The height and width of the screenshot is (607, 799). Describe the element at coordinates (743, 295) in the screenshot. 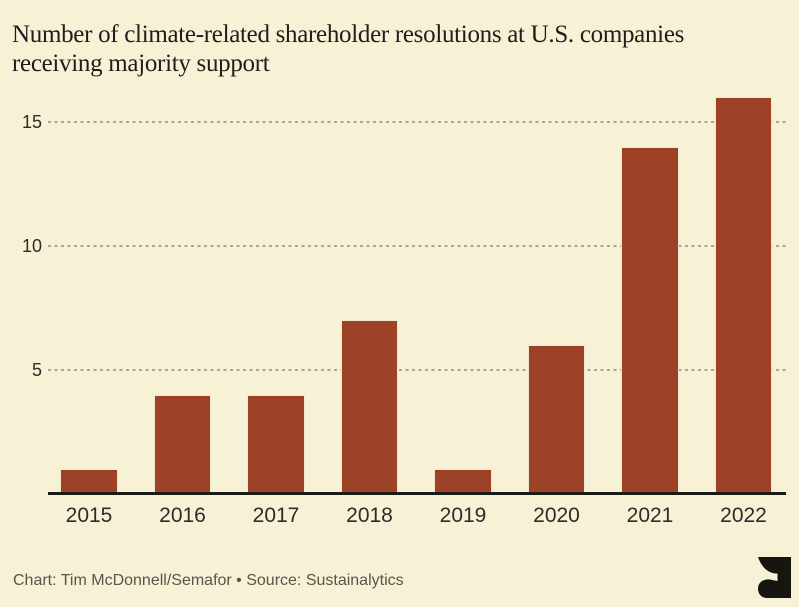

I see `bar-2022` at that location.